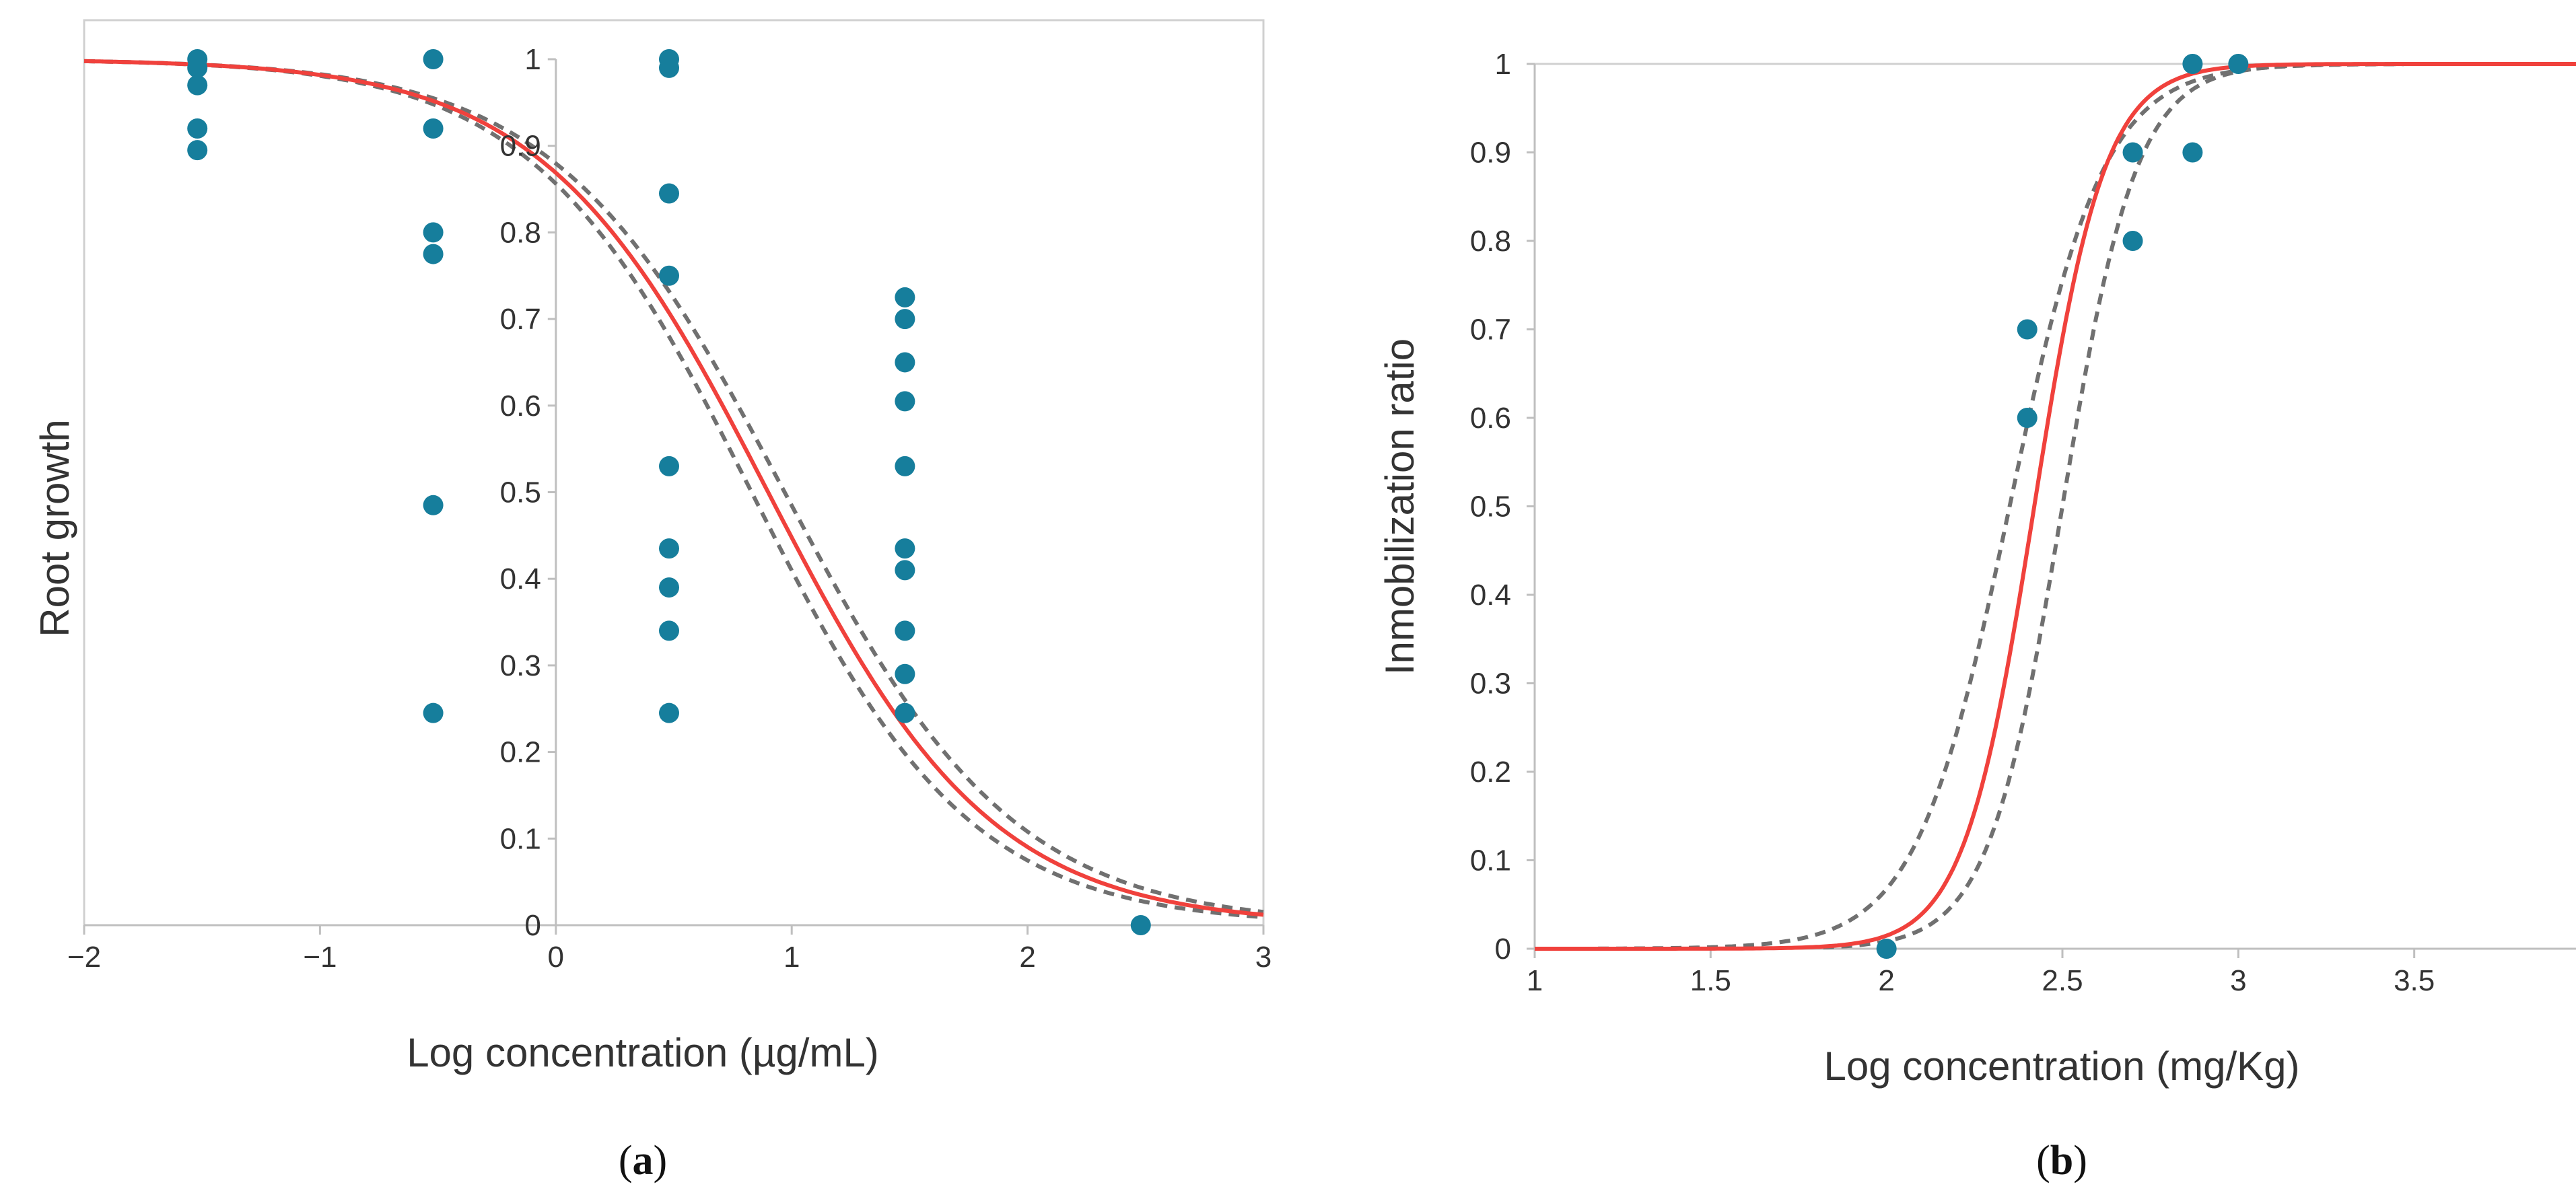  Describe the element at coordinates (2062, 506) in the screenshot. I see `data-points-b` at that location.